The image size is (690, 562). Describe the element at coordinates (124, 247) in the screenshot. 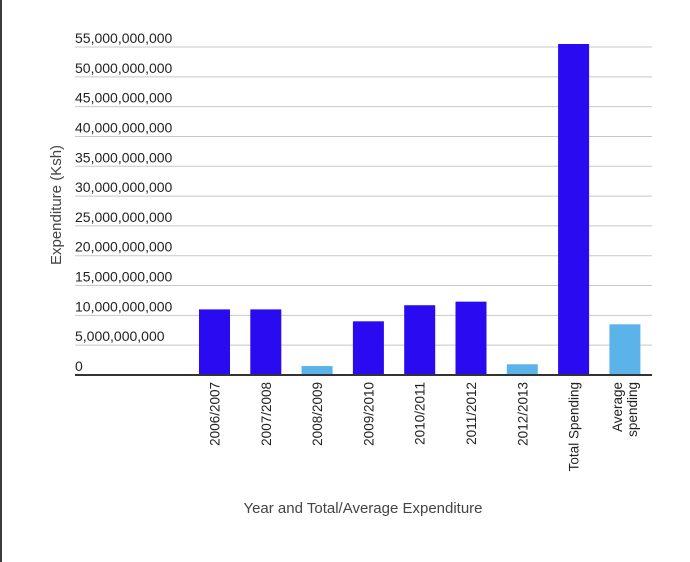

I see `y-tick-label: 20,000,000,000` at that location.